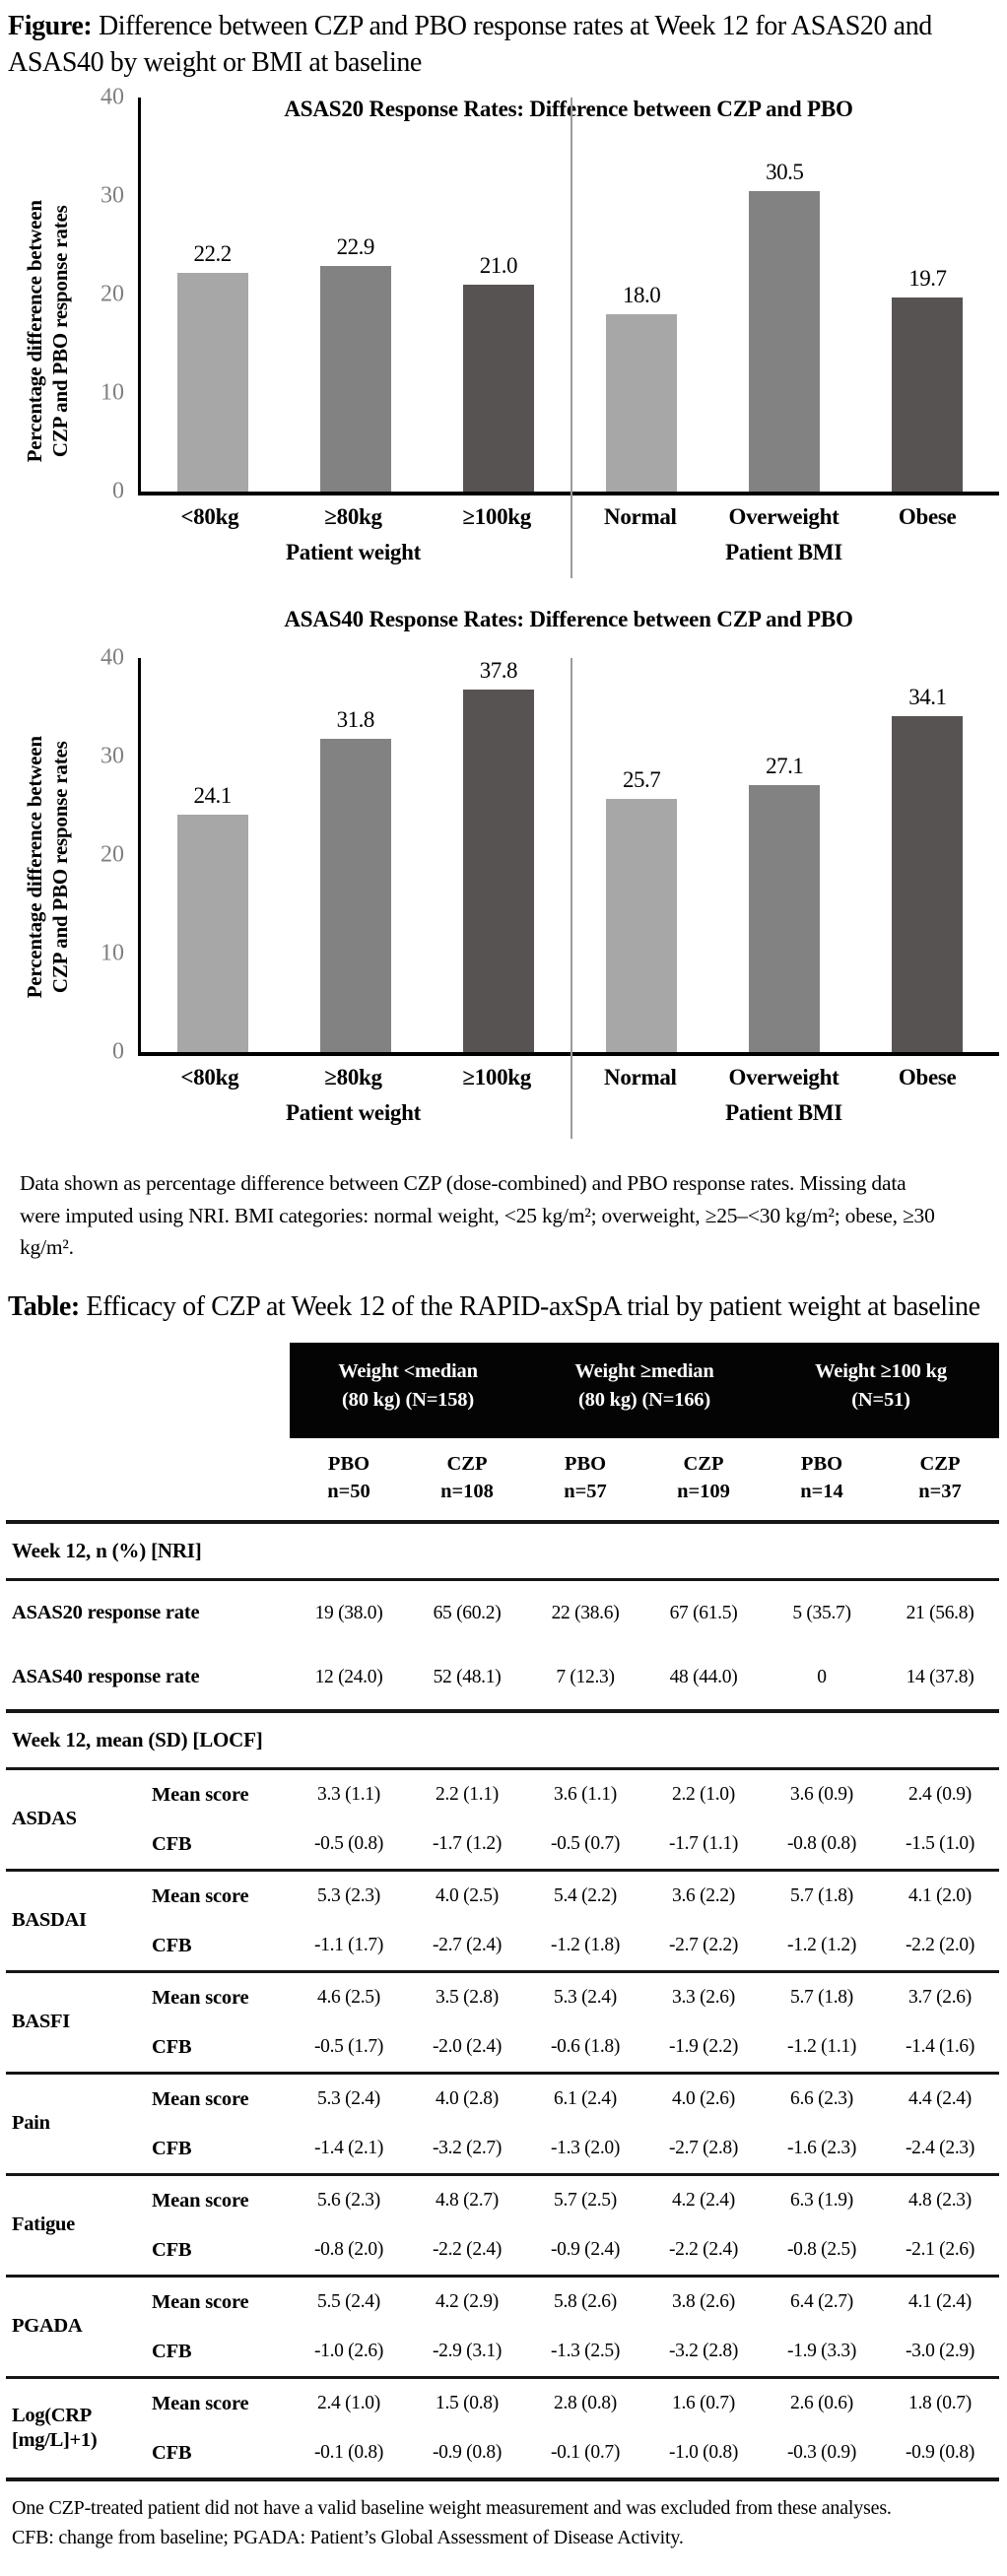 The image size is (1007, 2576). I want to click on table-cell: -0.1 (0.7), so click(585, 2453).